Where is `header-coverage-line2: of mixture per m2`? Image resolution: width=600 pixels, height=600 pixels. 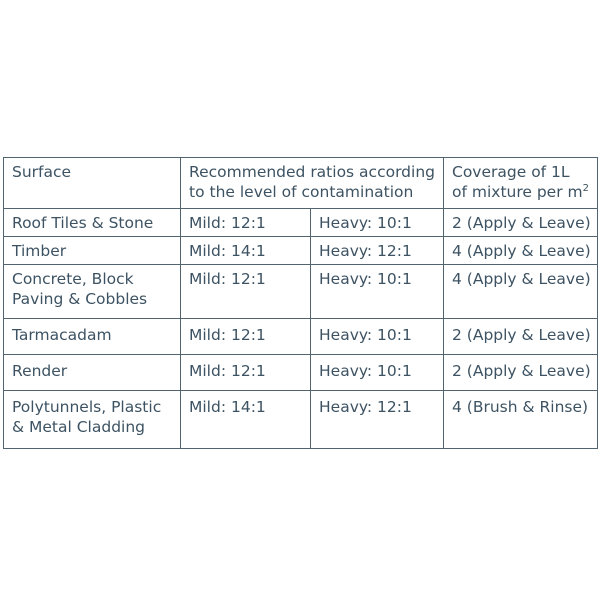 header-coverage-line2: of mixture per m2 is located at coordinates (524, 192).